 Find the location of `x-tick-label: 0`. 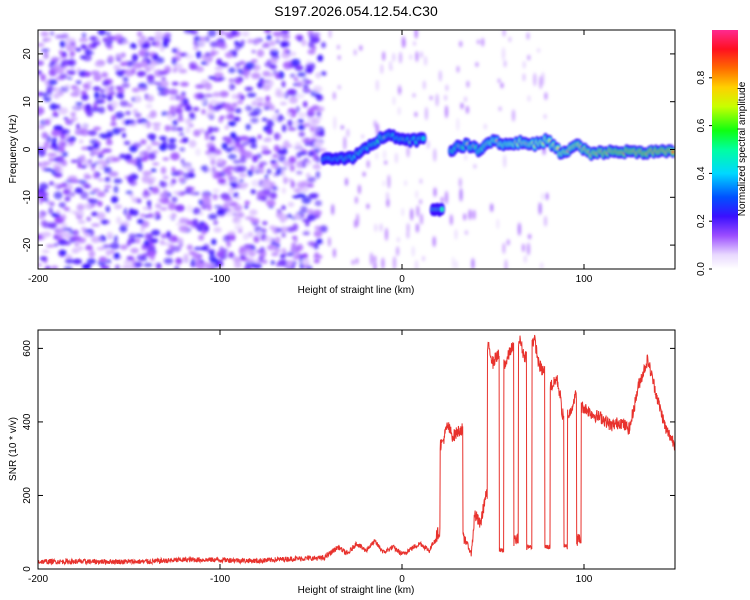

x-tick-label: 0 is located at coordinates (402, 579).